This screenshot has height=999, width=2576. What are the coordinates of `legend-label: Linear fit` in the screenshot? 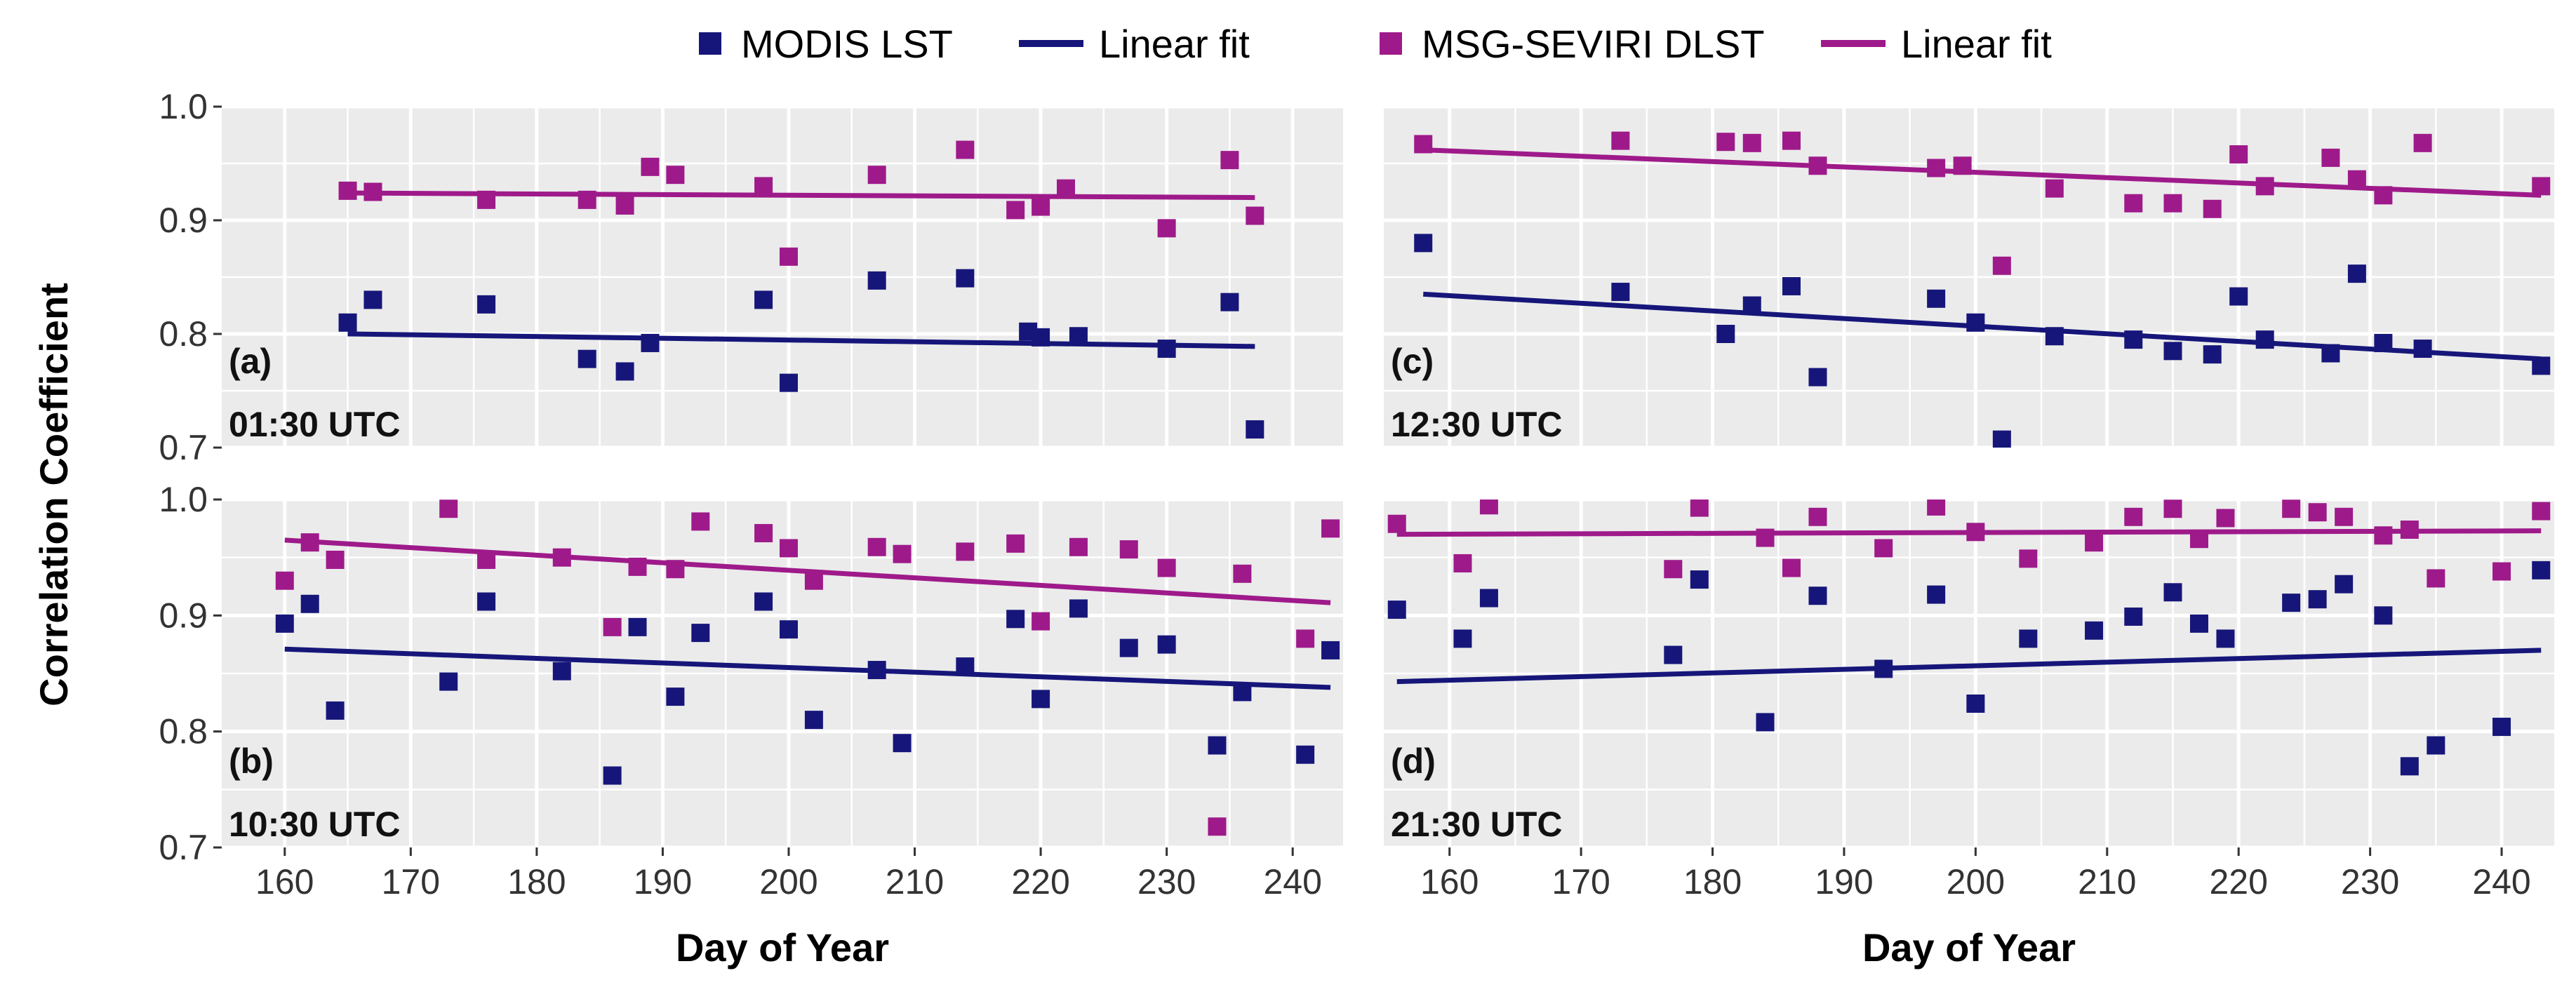 It's located at (1174, 44).